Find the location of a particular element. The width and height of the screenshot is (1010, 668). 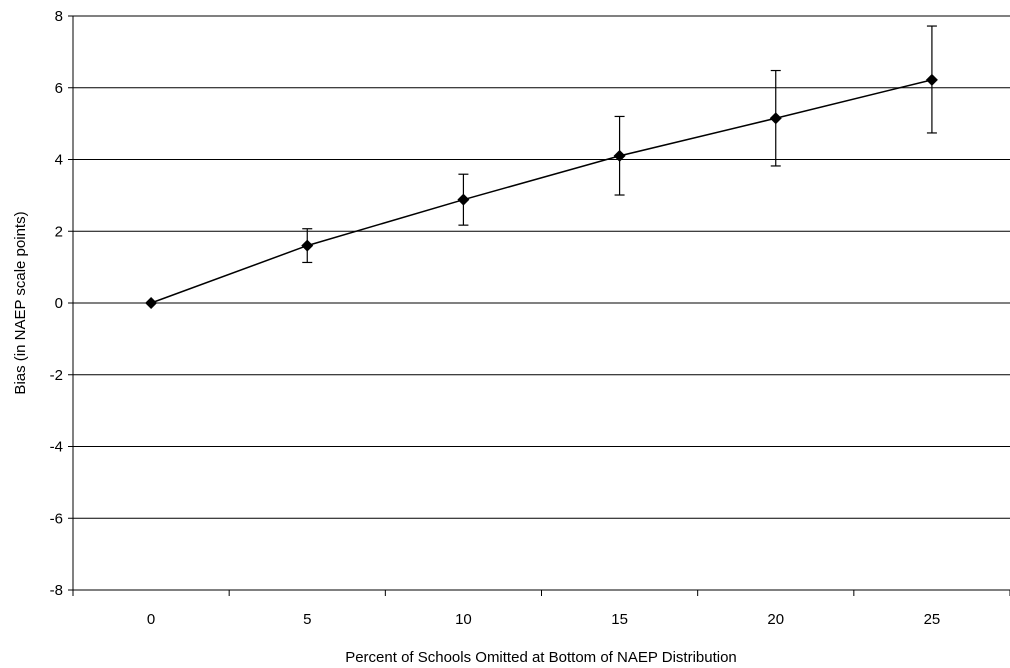

y-tick-label: 0 is located at coordinates (59, 303).